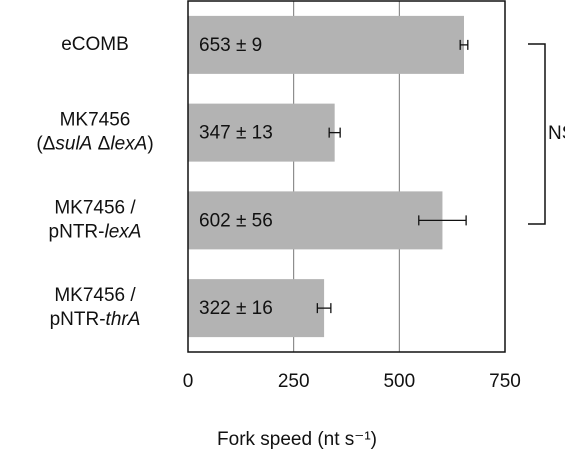  I want to click on category-label-part: eCOMB, so click(95, 44).